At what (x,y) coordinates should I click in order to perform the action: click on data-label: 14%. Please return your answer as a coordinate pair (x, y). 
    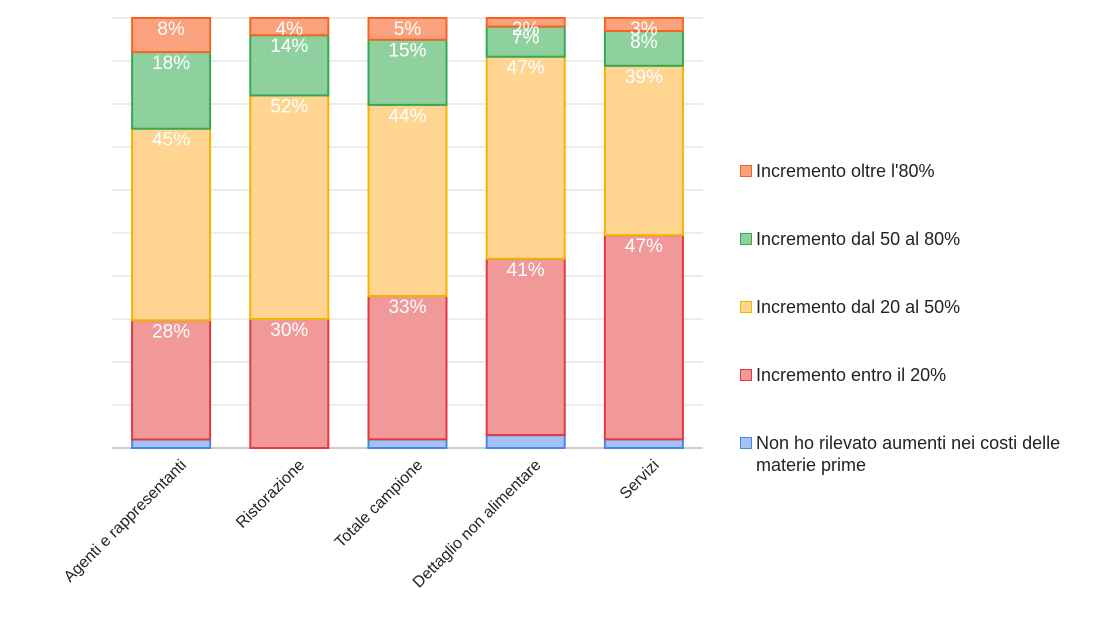
    Looking at the image, I should click on (289, 46).